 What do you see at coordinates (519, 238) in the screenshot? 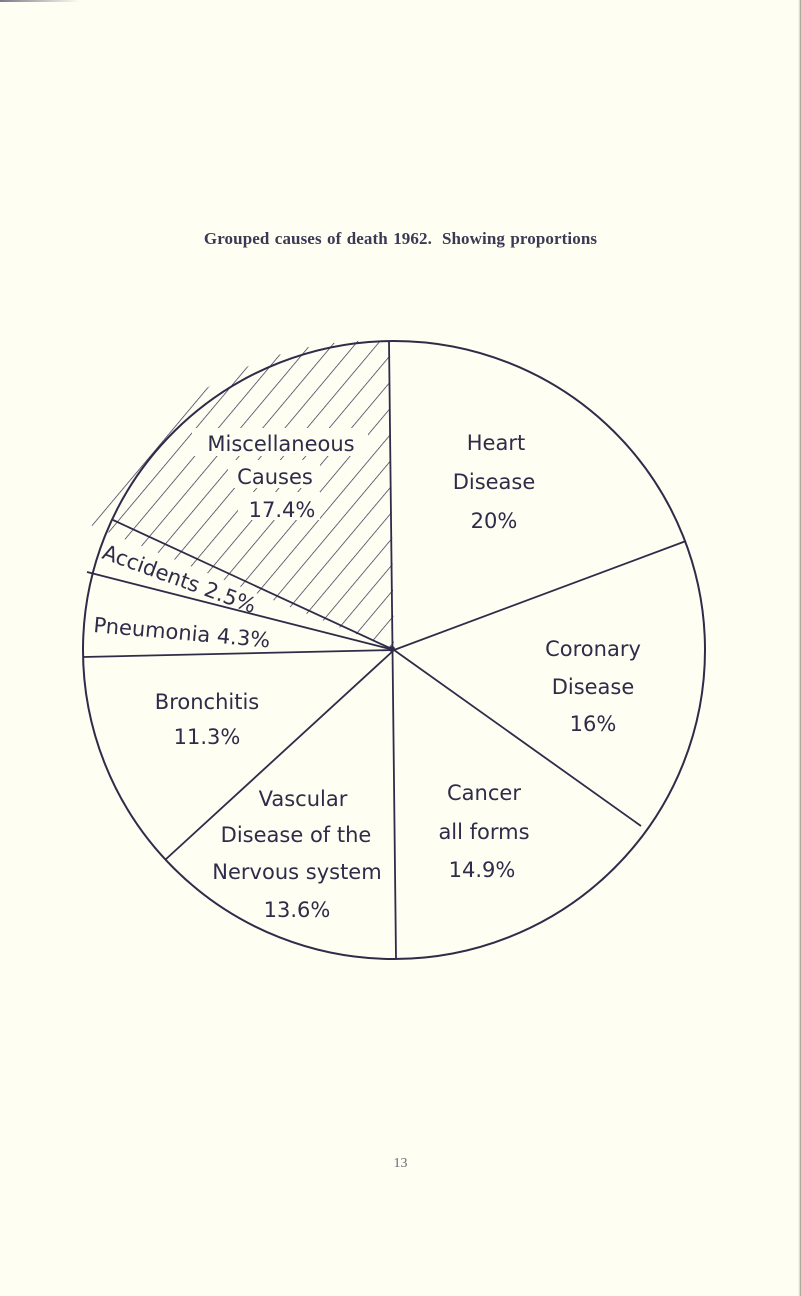
I see `chart-title-part2: Showing proportions` at bounding box center [519, 238].